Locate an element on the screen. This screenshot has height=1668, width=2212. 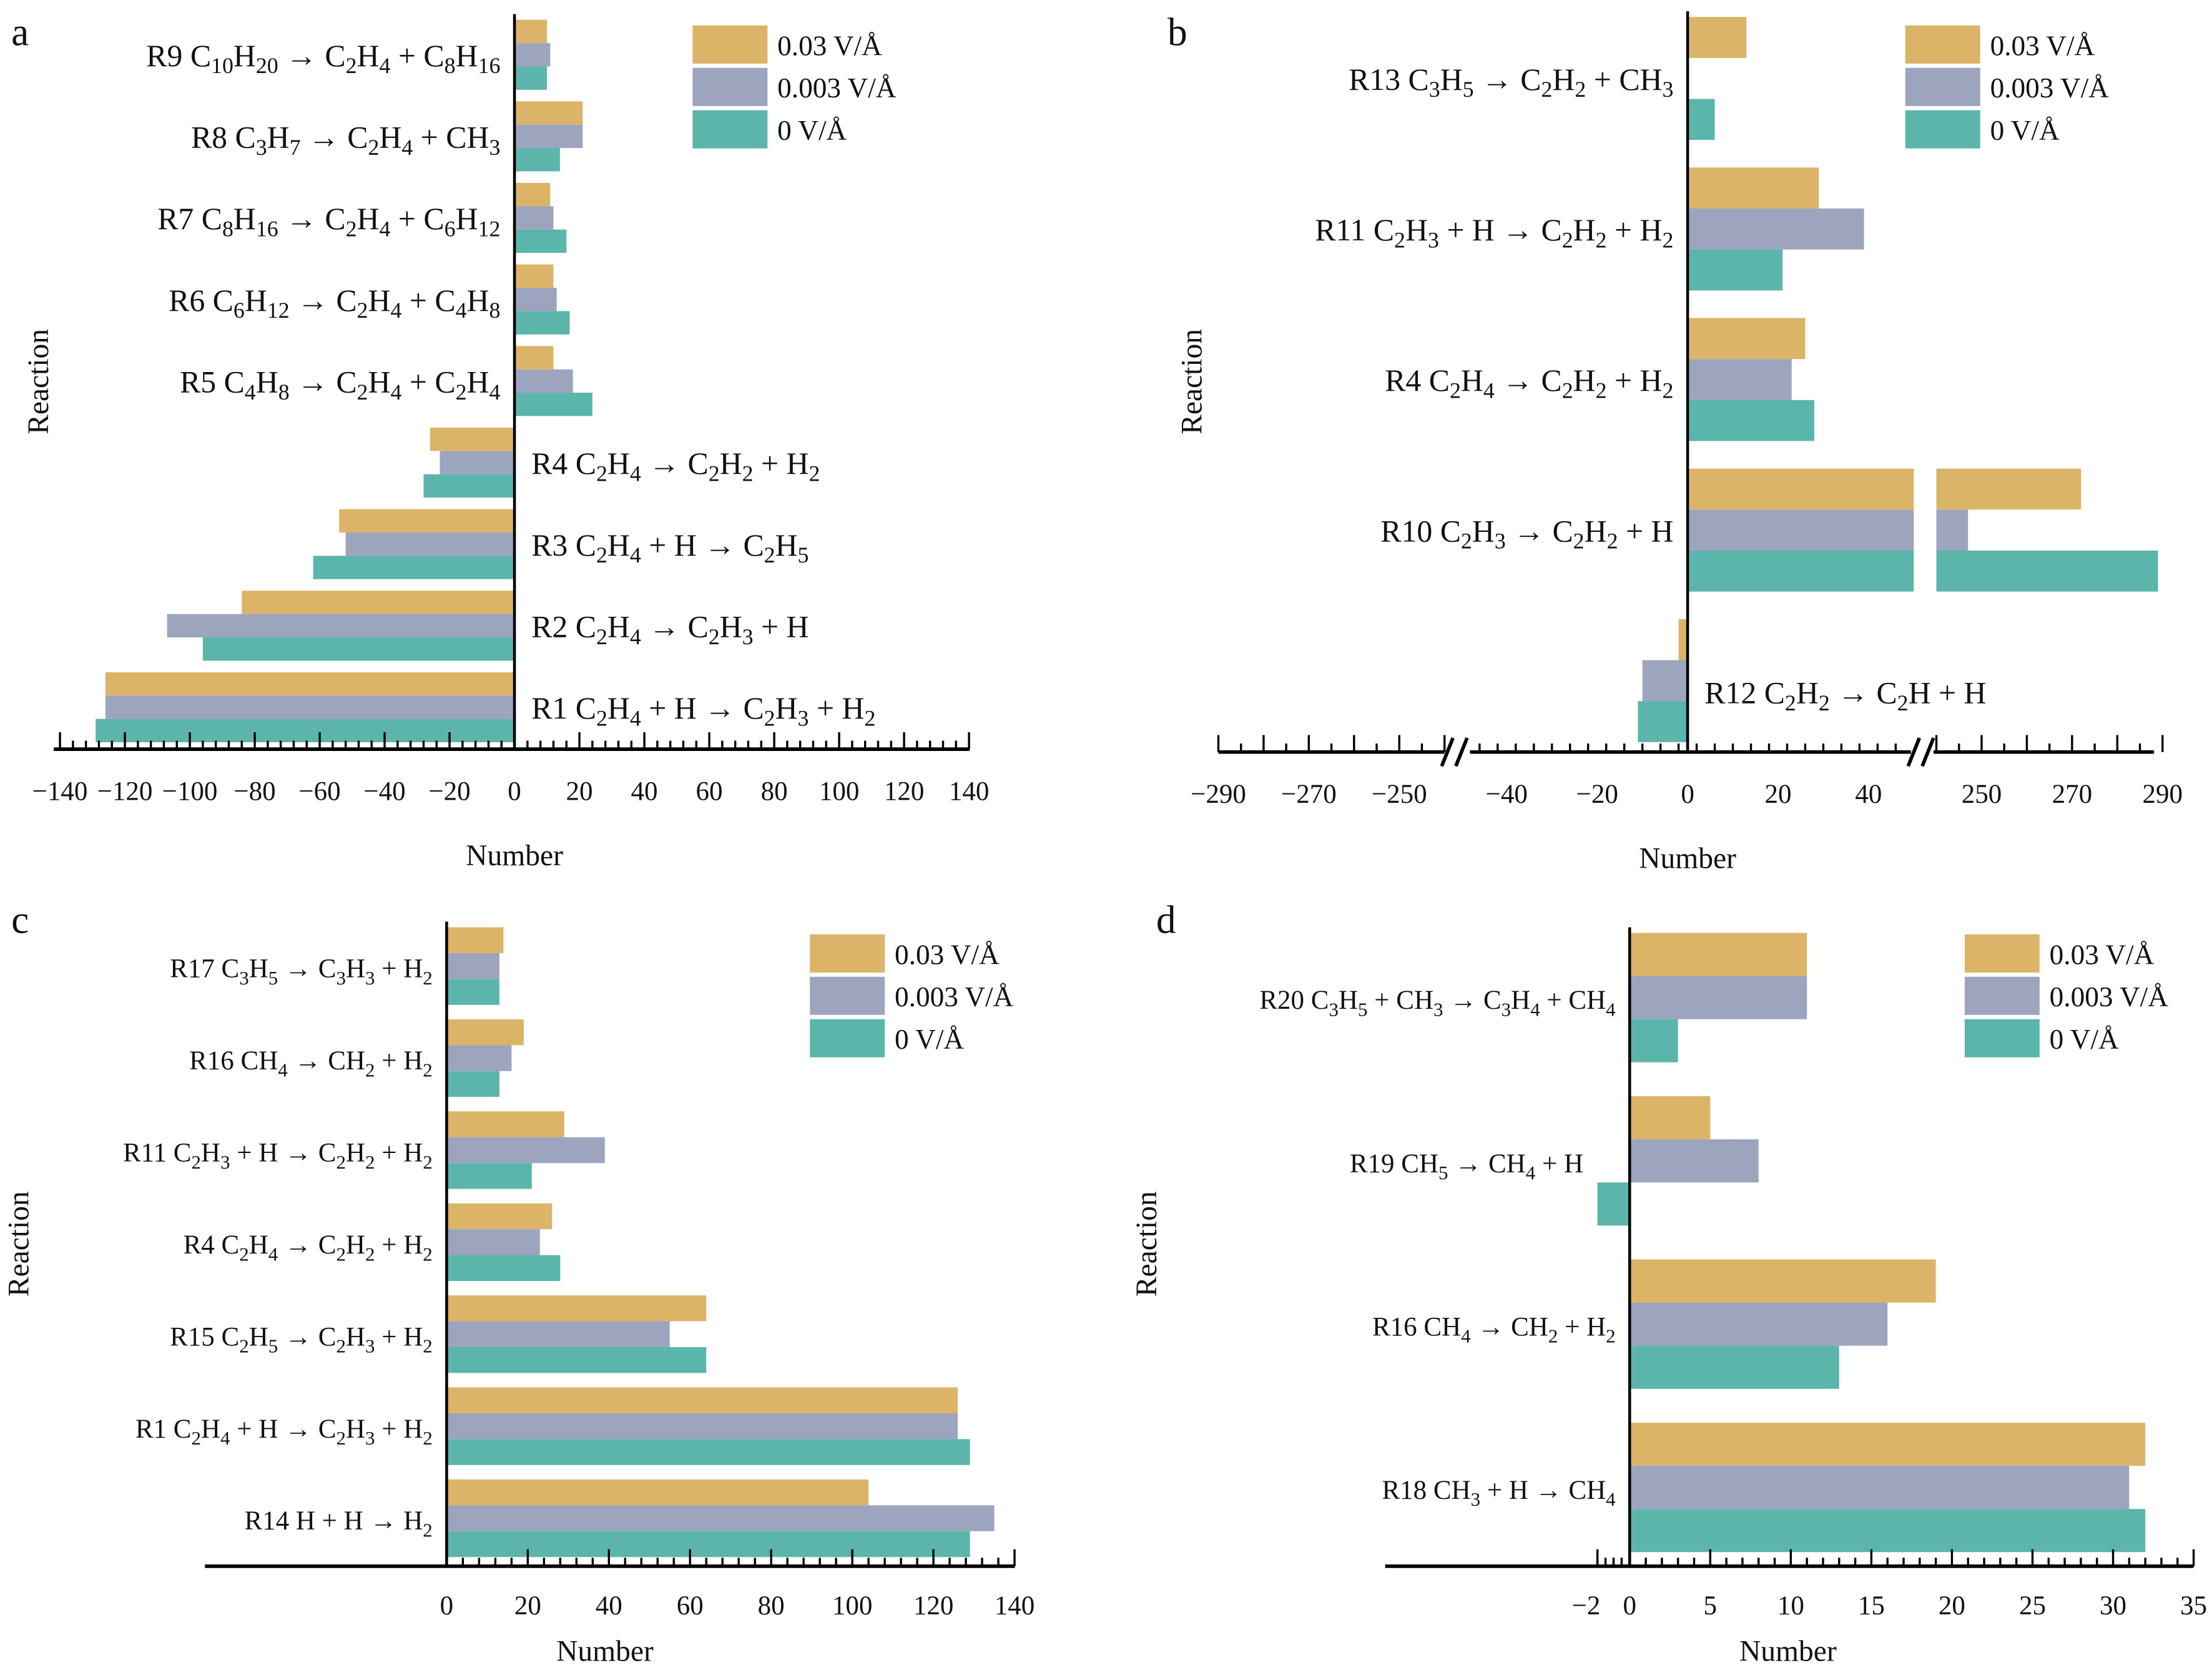
label-text: R6 C is located at coordinates (201, 300).